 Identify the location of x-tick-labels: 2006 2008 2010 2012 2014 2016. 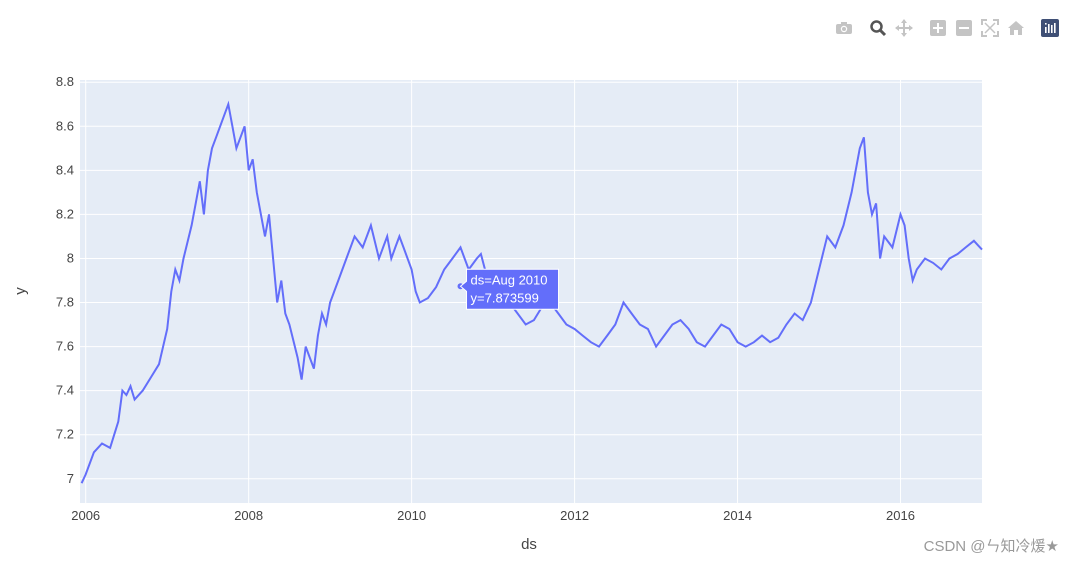
(493, 515).